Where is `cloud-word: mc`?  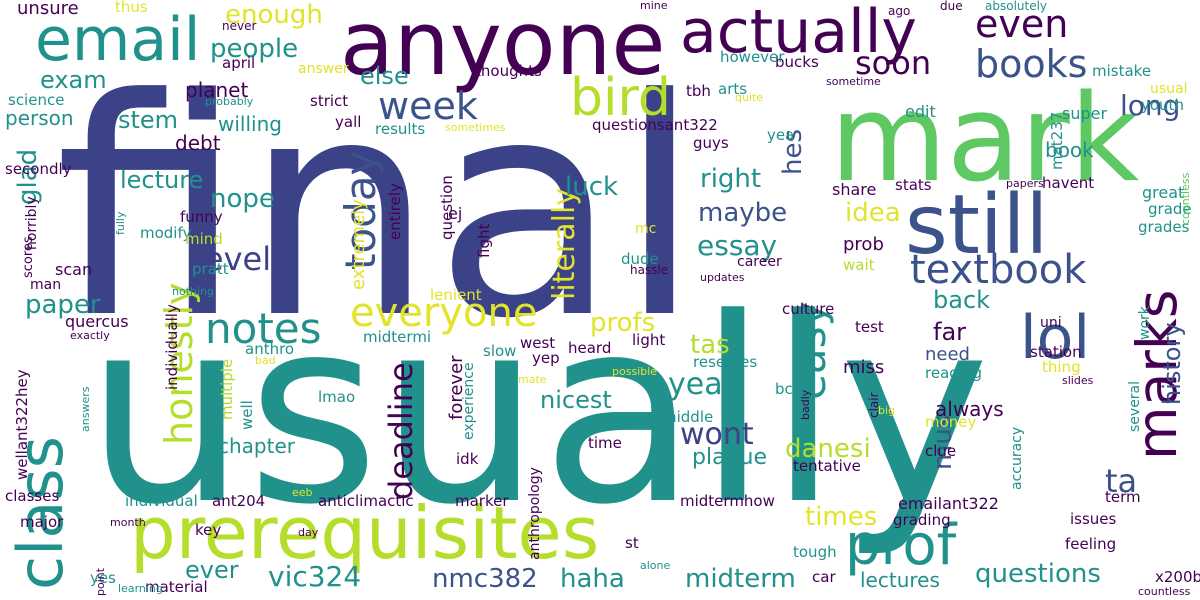 cloud-word: mc is located at coordinates (646, 229).